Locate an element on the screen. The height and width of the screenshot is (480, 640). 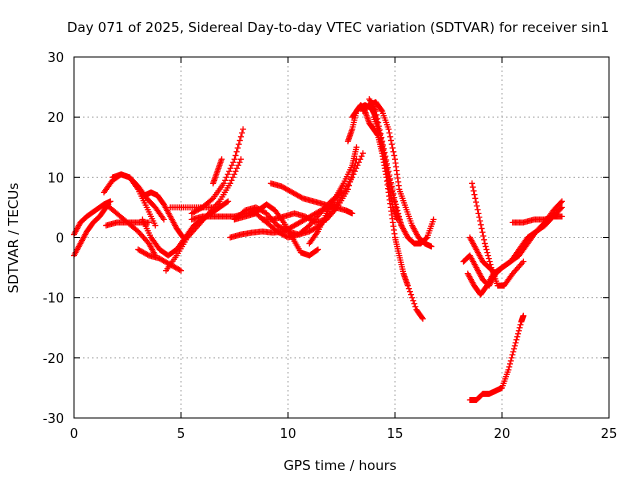
y-tick-label: 20 is located at coordinates (55, 118).